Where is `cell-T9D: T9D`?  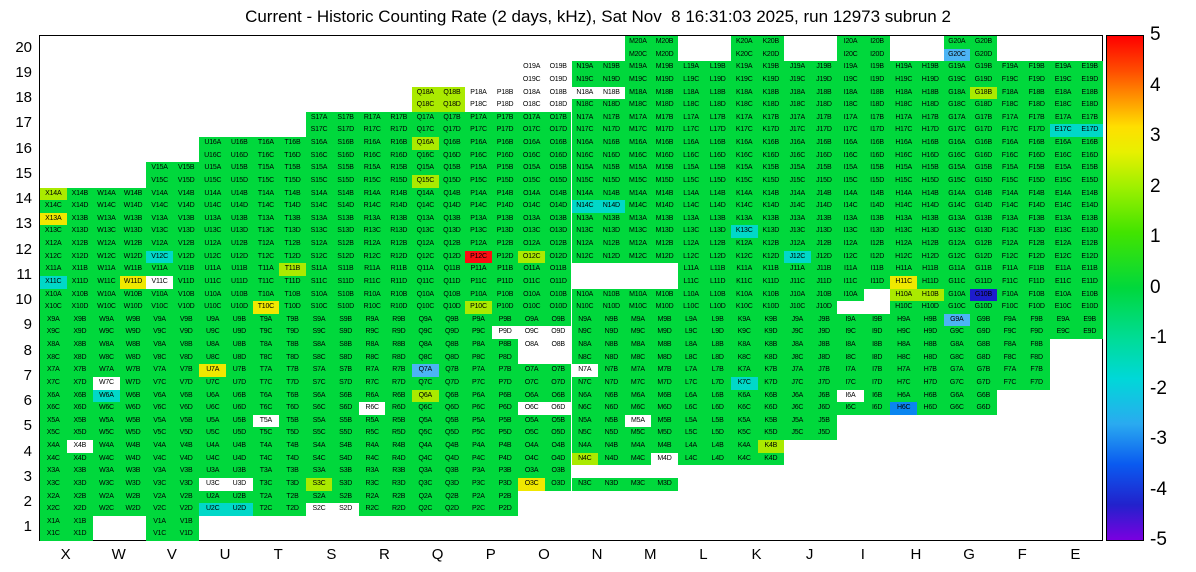 cell-T9D: T9D is located at coordinates (292, 332).